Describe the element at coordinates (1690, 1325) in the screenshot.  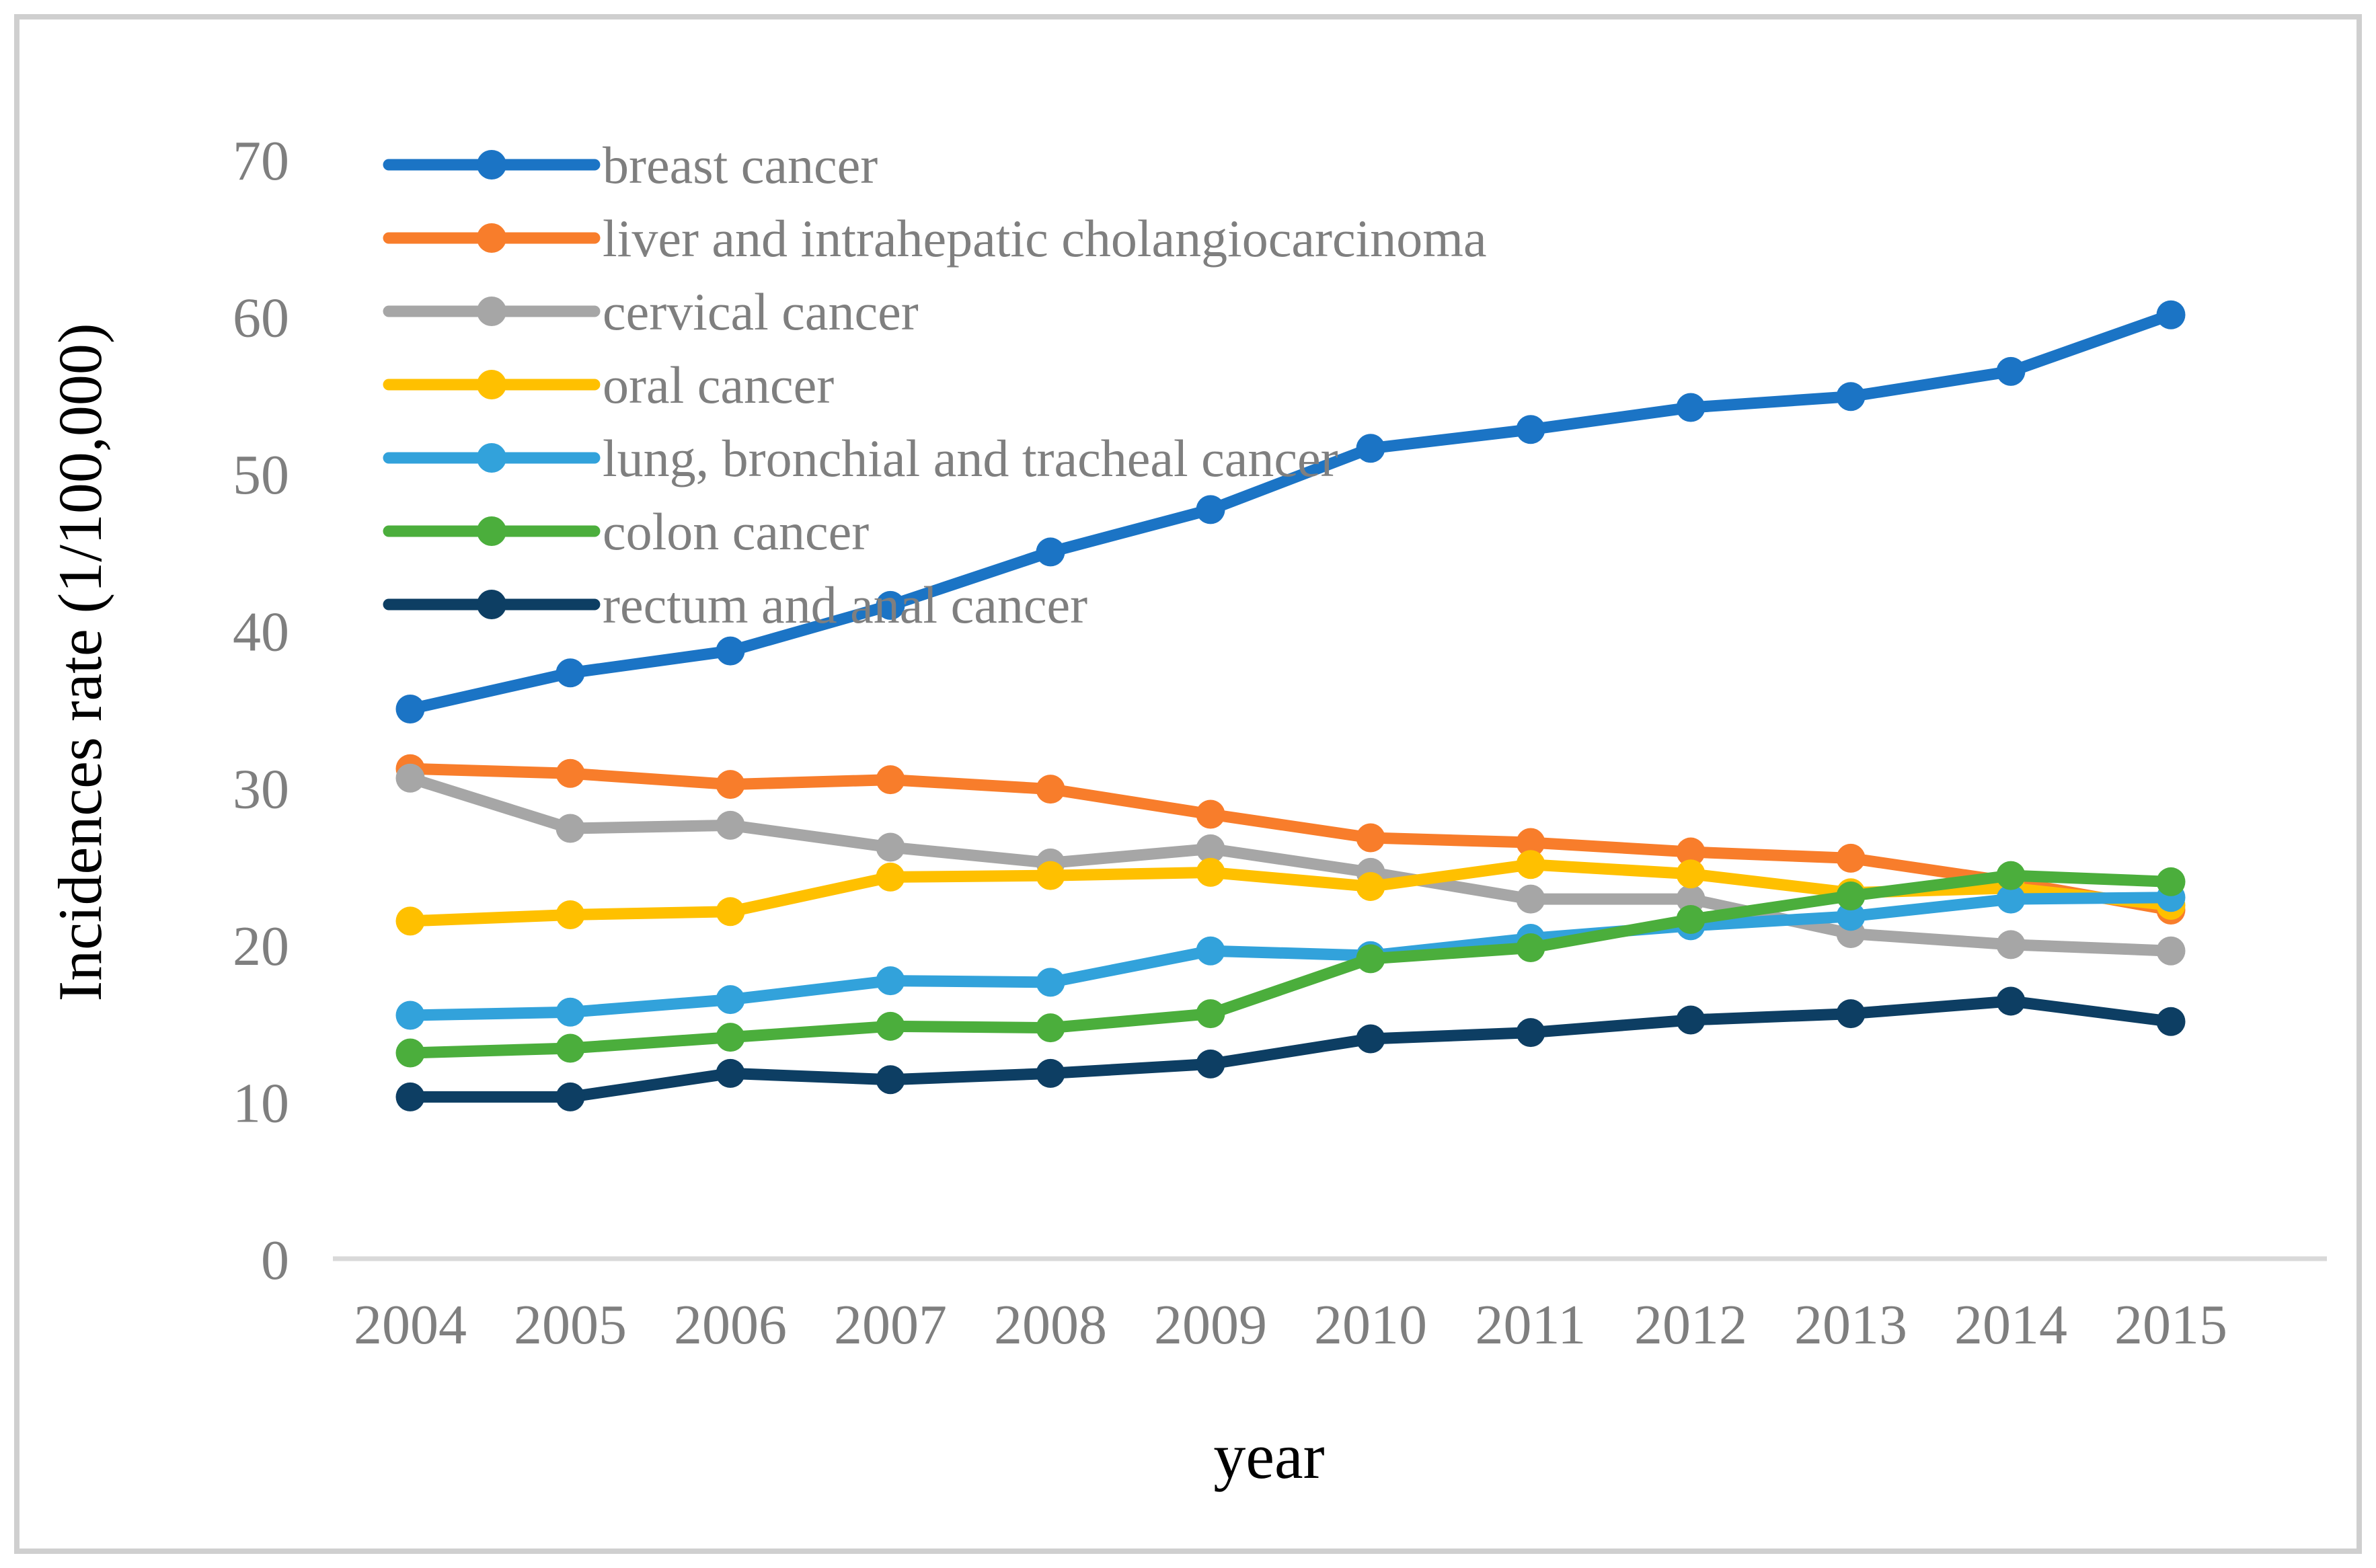
I see `x-tick-label: 2012` at that location.